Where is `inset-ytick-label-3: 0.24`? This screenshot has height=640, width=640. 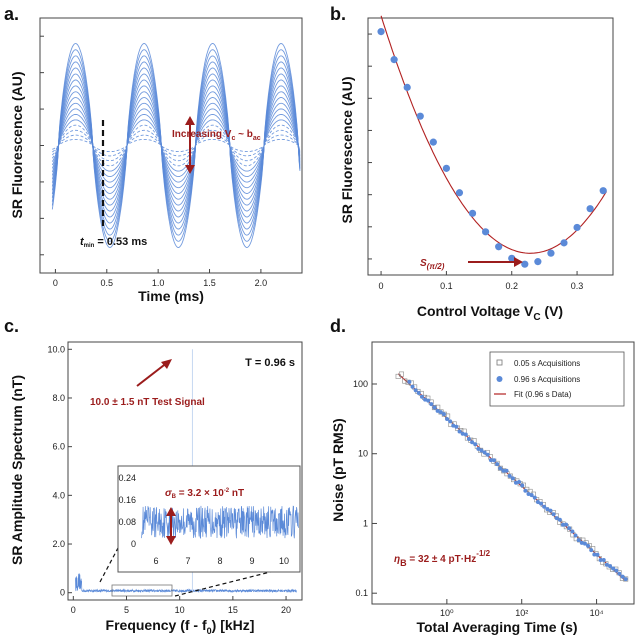
inset-ytick-label-3: 0.24 is located at coordinates (127, 478).